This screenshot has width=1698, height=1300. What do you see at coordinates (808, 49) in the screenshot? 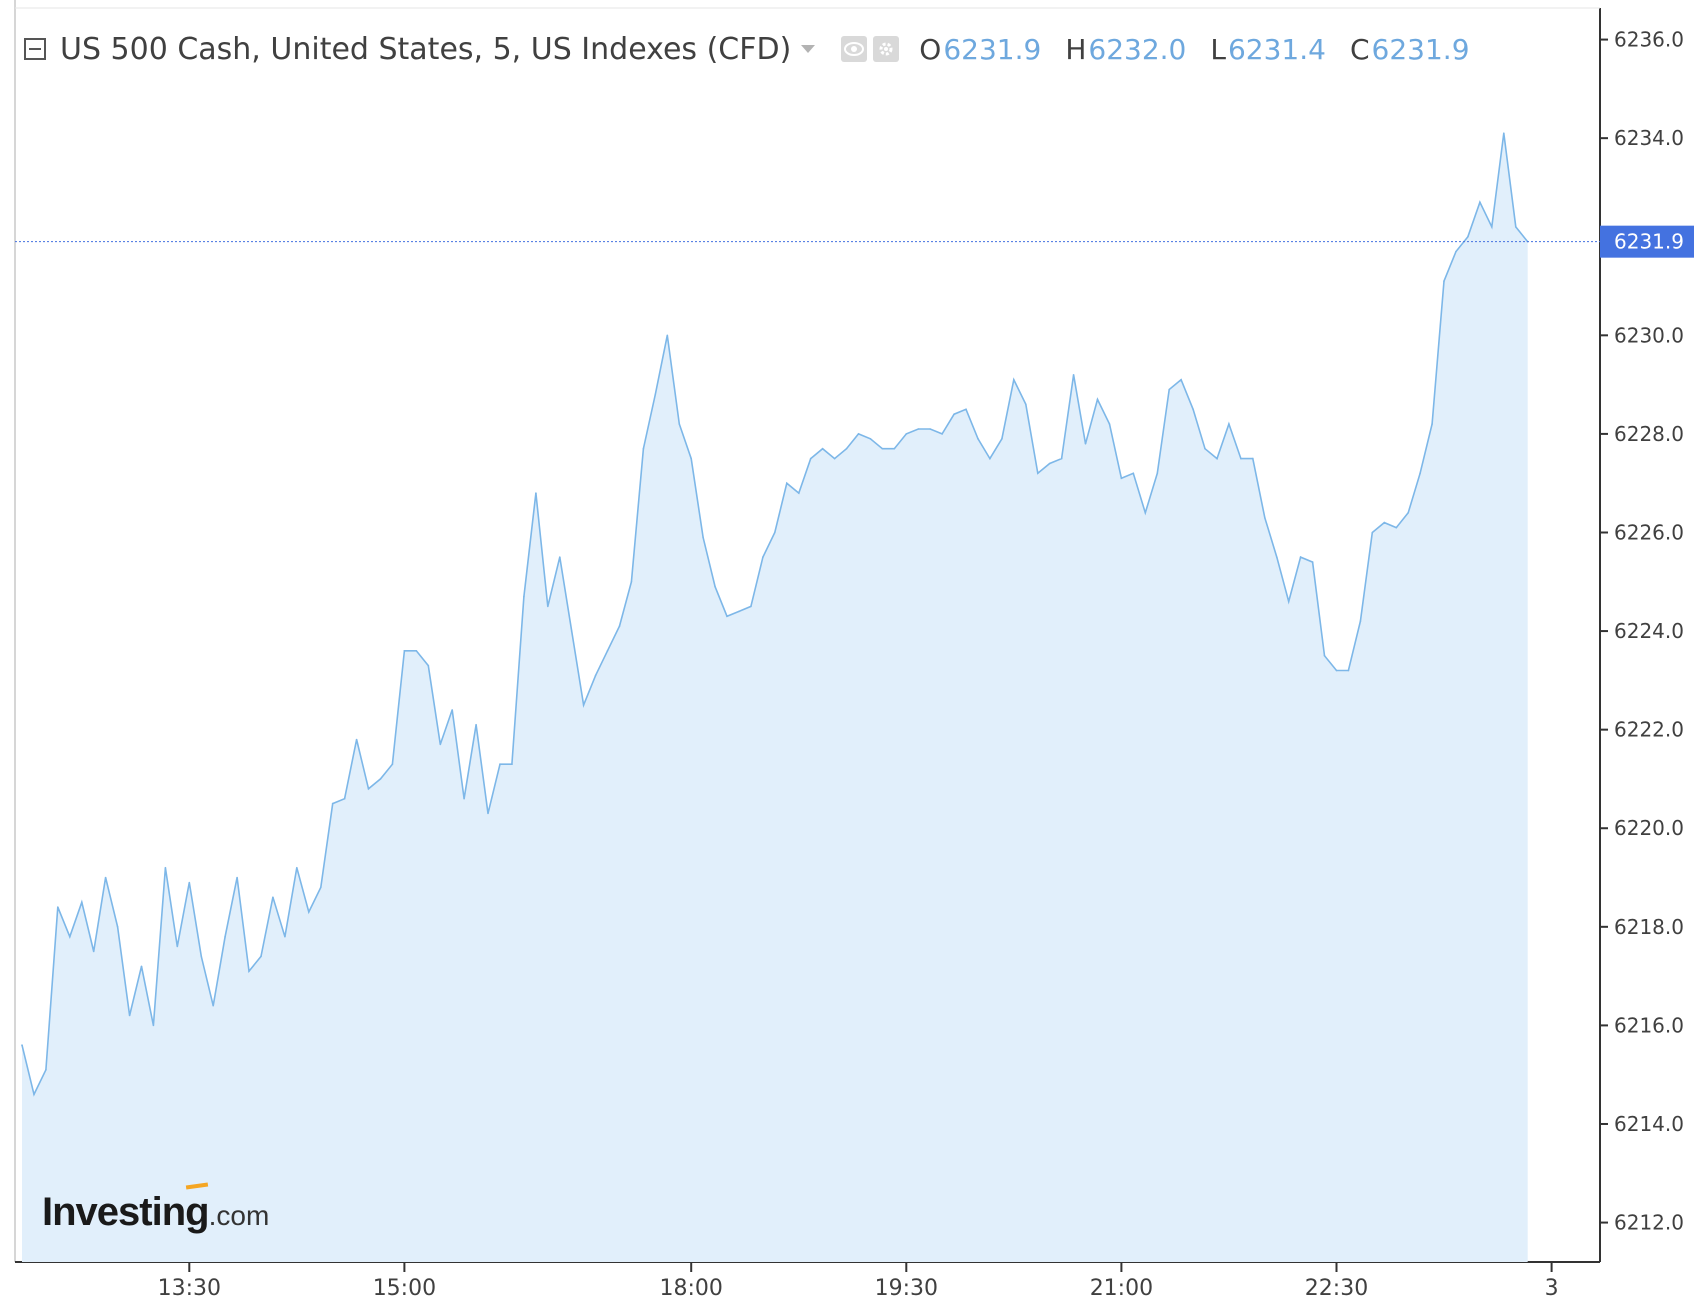
I see `chevron-down-icon` at bounding box center [808, 49].